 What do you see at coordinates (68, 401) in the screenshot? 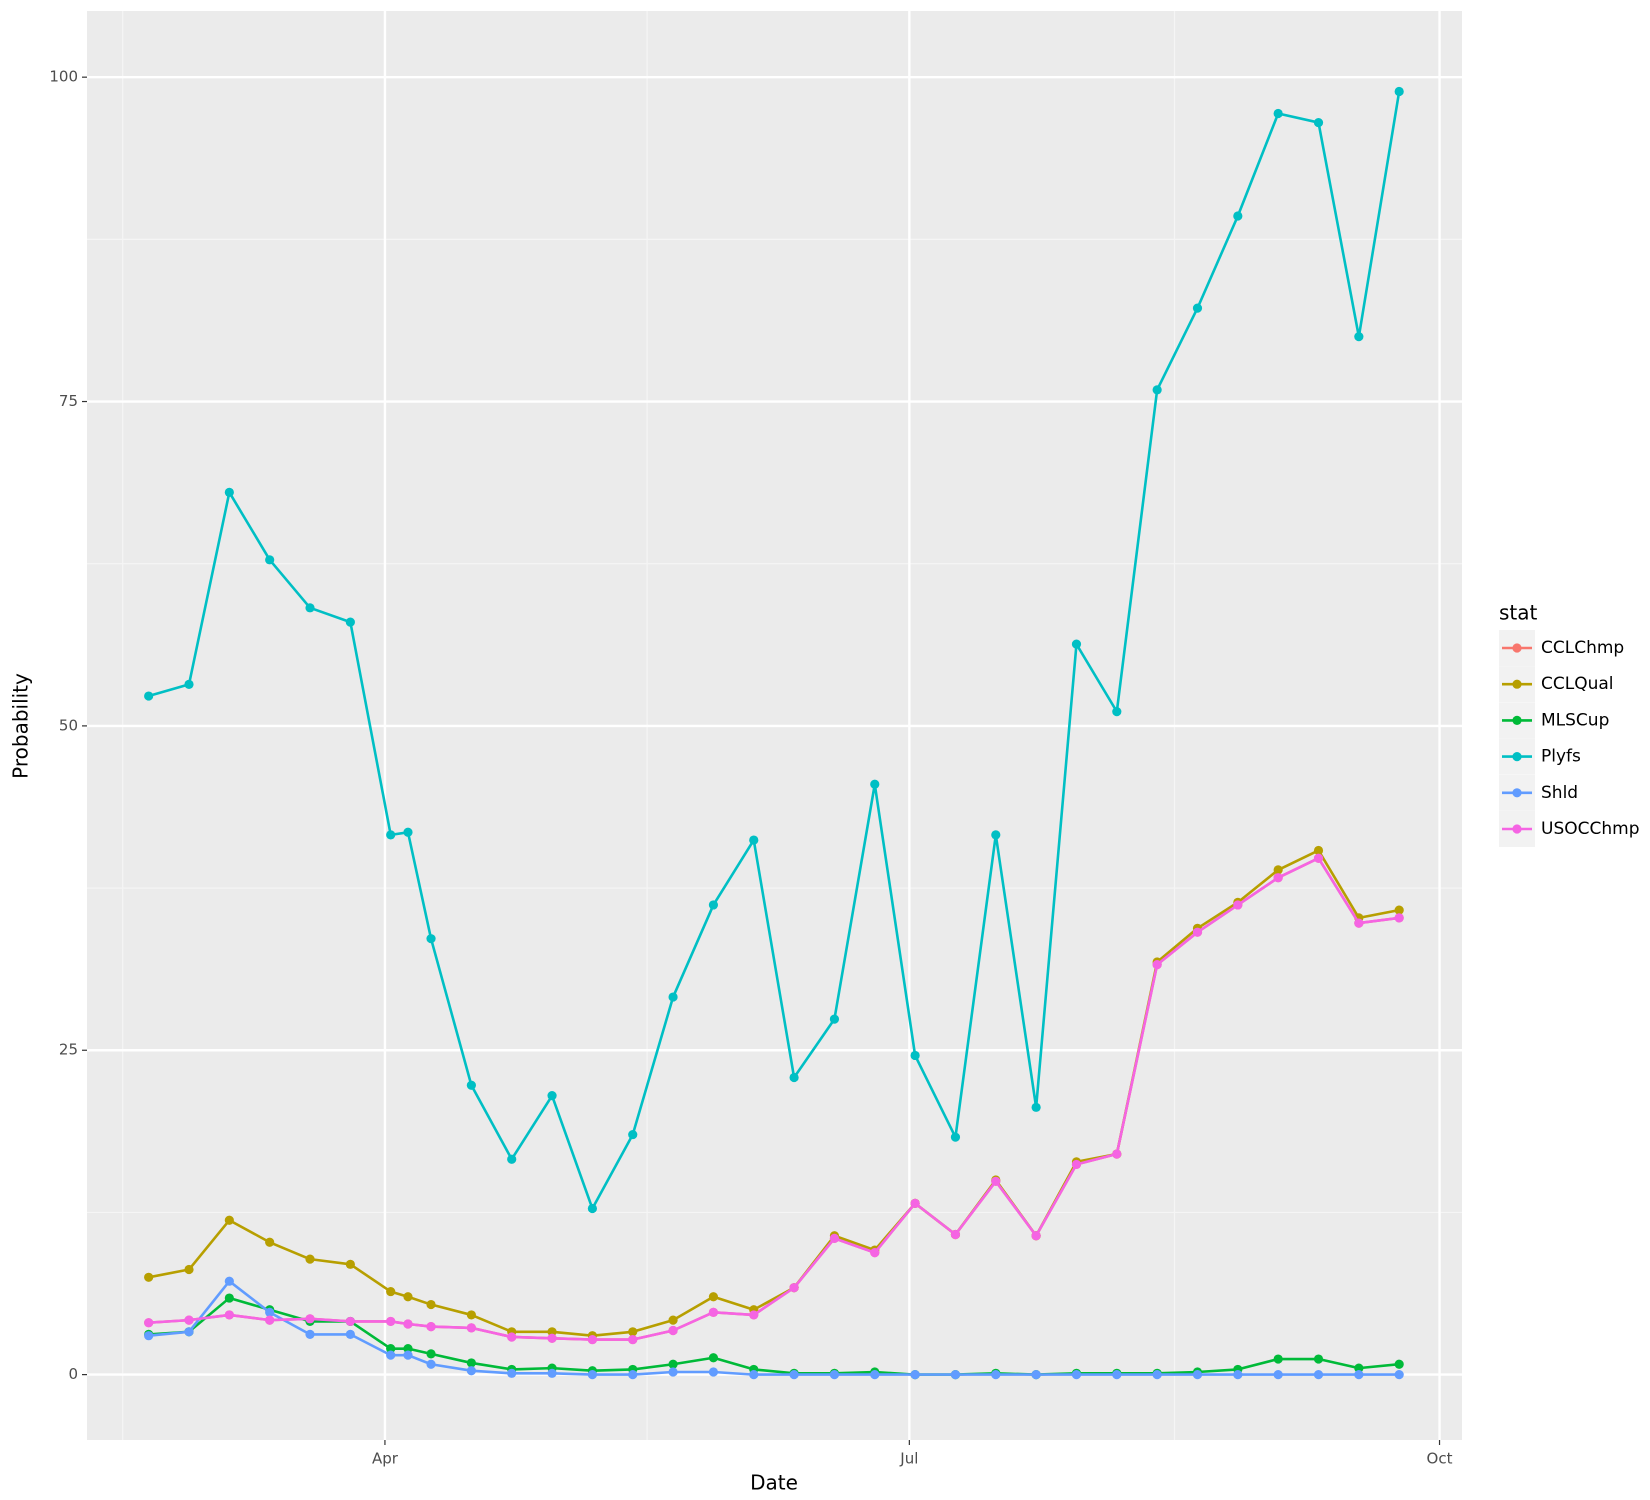
I see `y-tick-label: 75` at bounding box center [68, 401].